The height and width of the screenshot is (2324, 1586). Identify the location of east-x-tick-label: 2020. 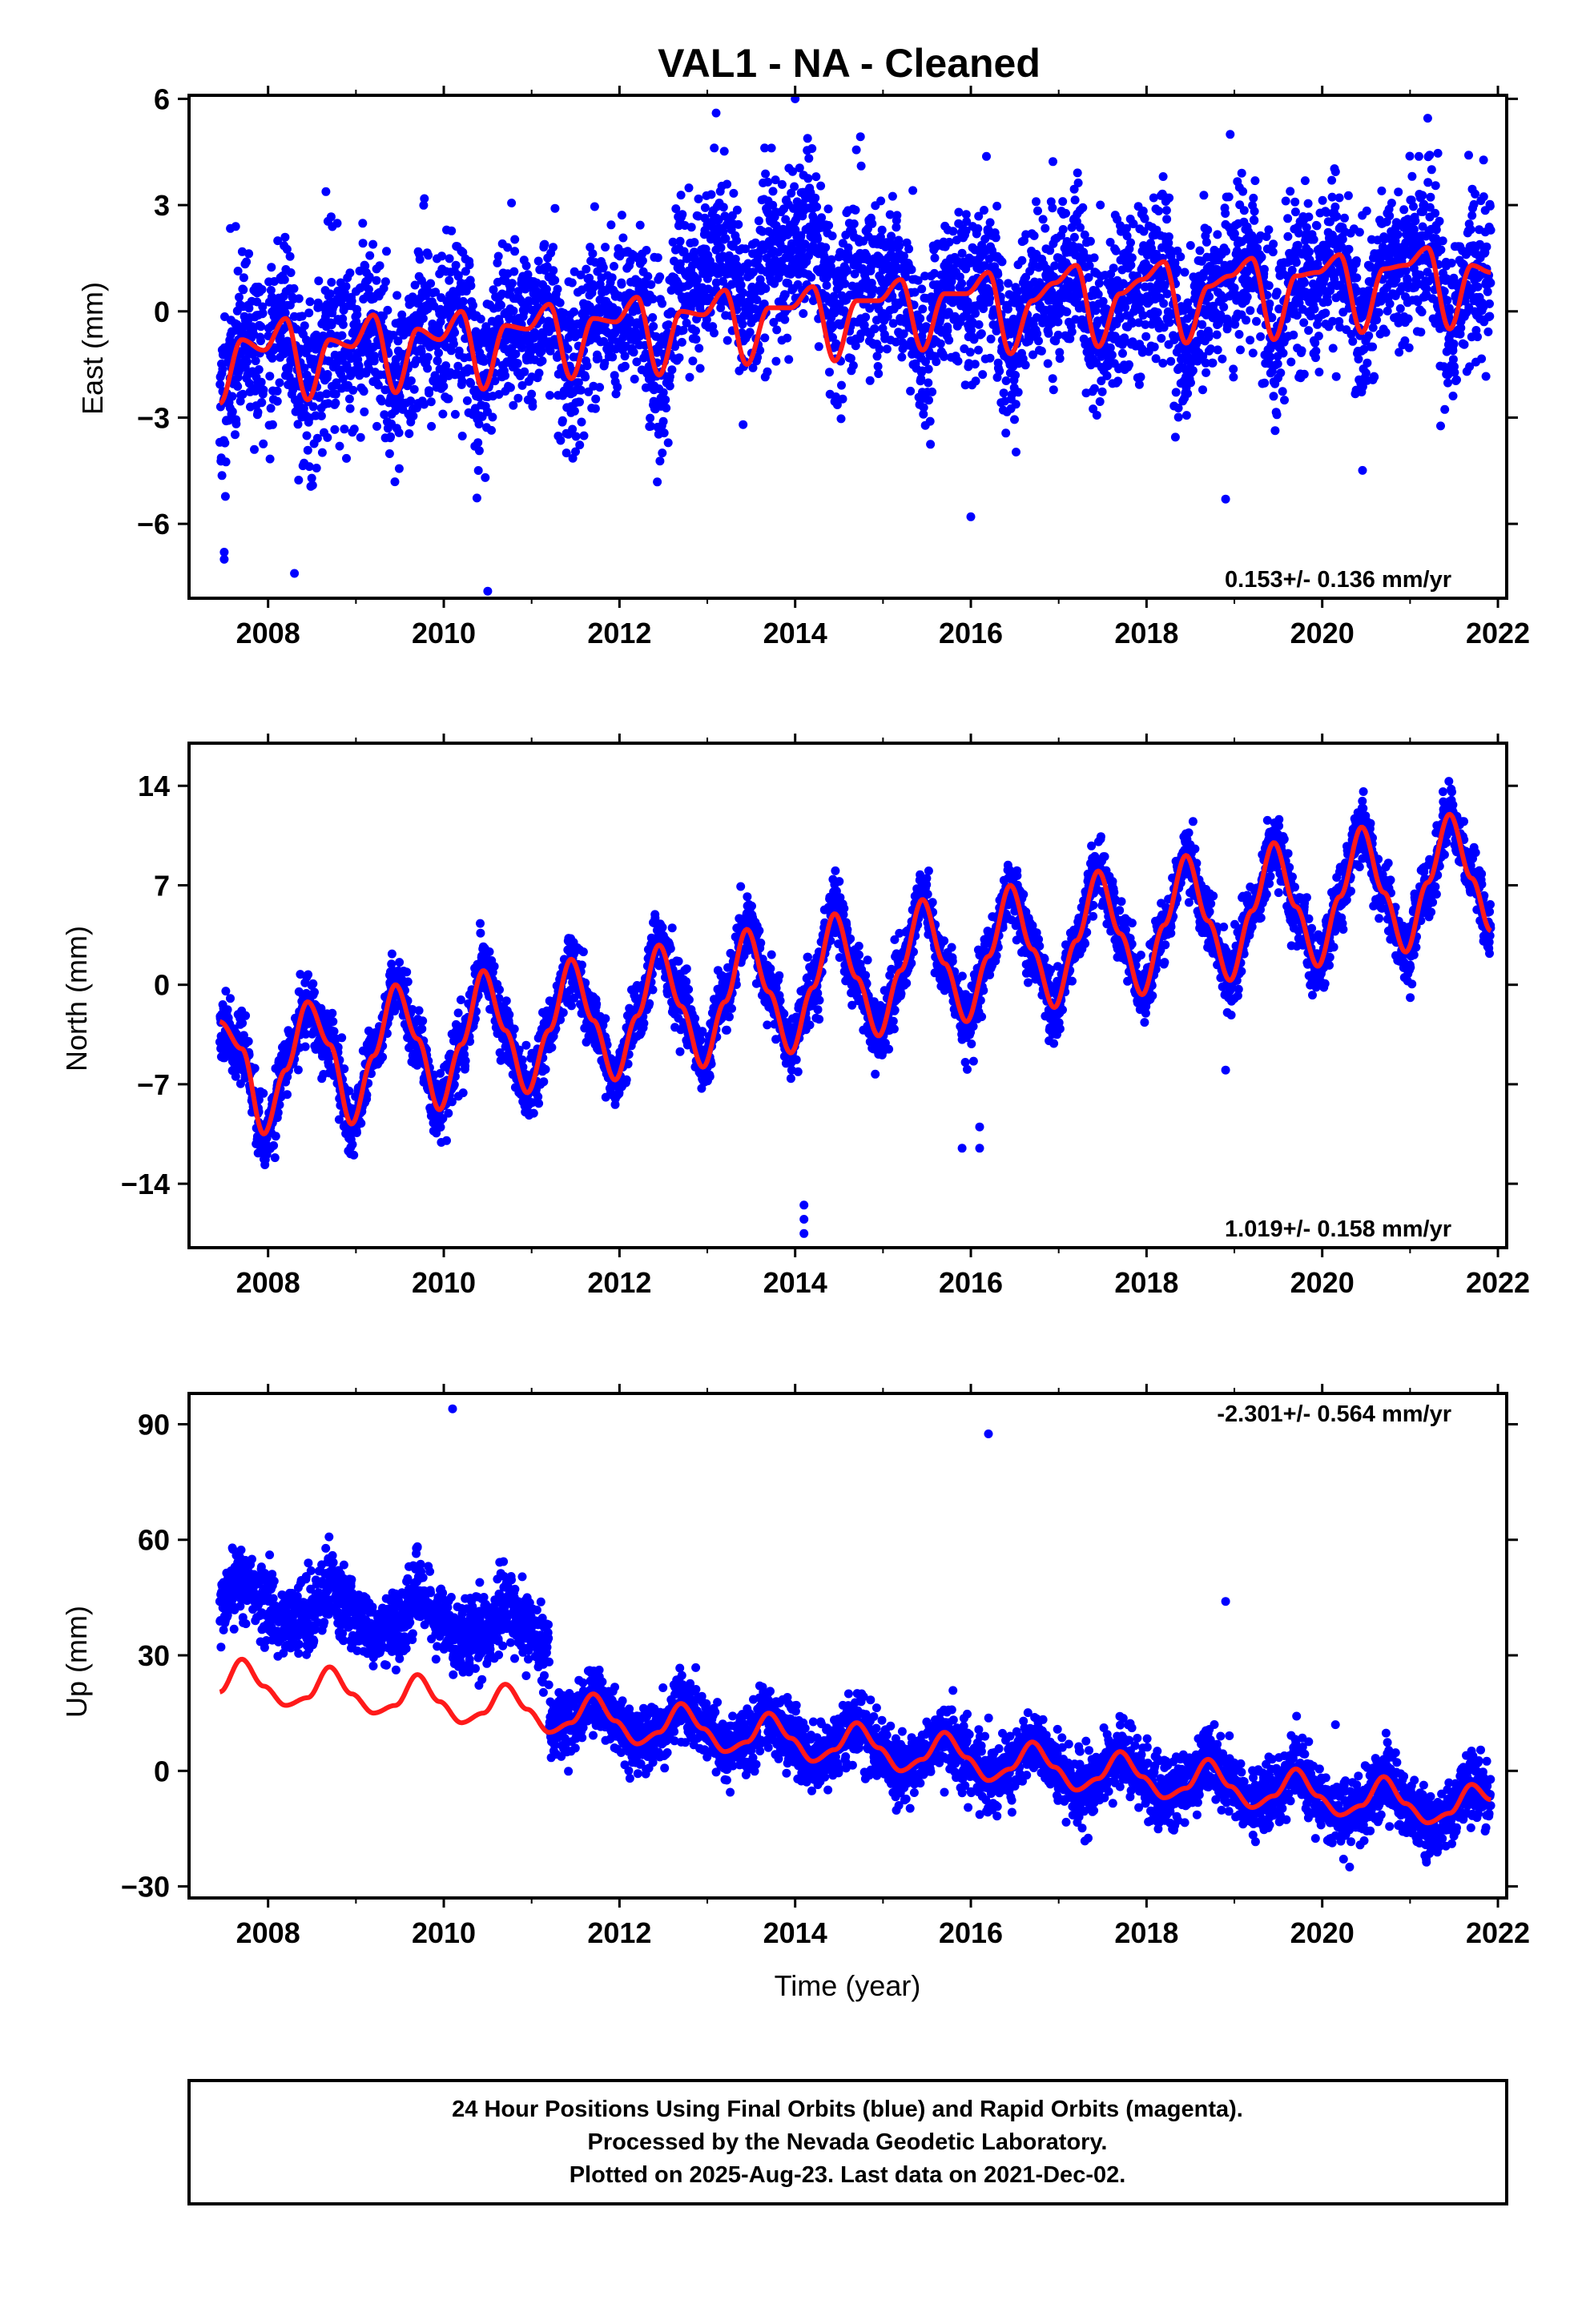
(1322, 633).